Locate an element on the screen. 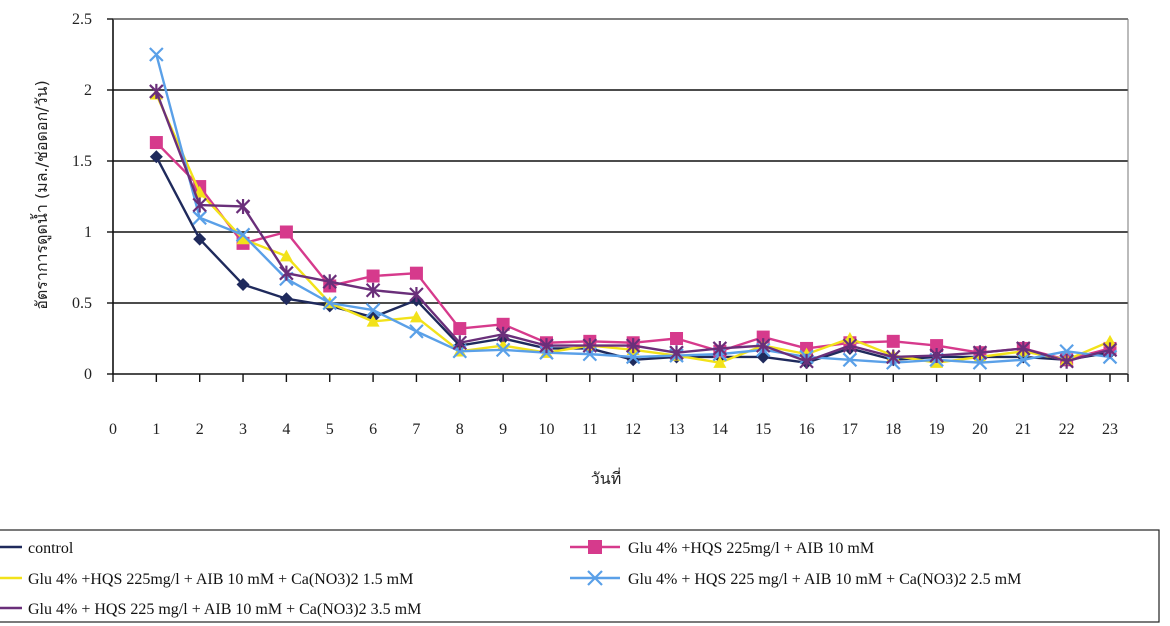  y-axis-title: อัตราการดูดน้ำ (มล./ช่อดอก/วัน) is located at coordinates (41, 194).